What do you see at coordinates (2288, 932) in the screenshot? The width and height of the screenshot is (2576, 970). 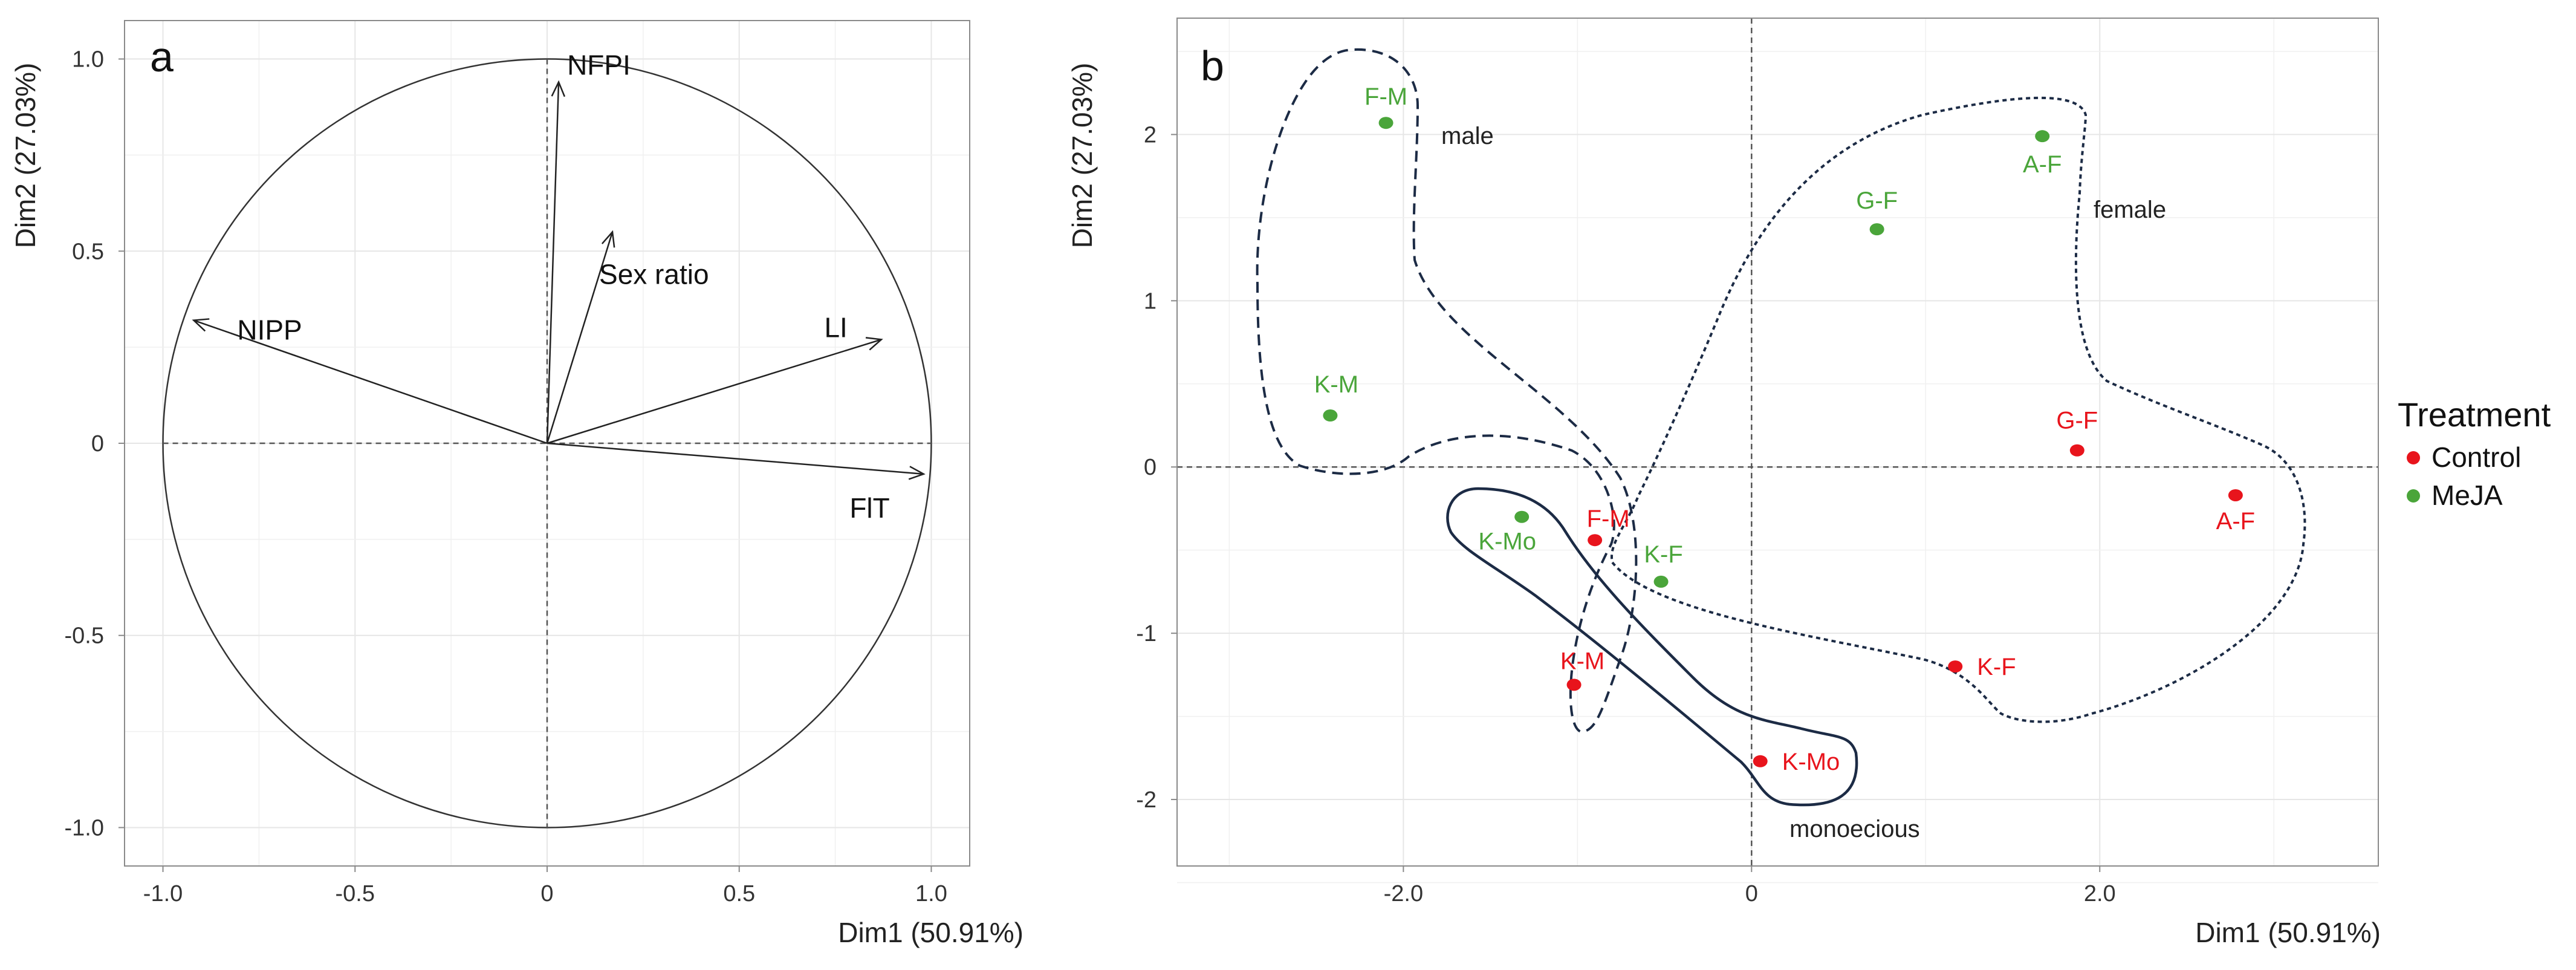 I see `panel-b-xlabel: Dim1 (50.91%)` at bounding box center [2288, 932].